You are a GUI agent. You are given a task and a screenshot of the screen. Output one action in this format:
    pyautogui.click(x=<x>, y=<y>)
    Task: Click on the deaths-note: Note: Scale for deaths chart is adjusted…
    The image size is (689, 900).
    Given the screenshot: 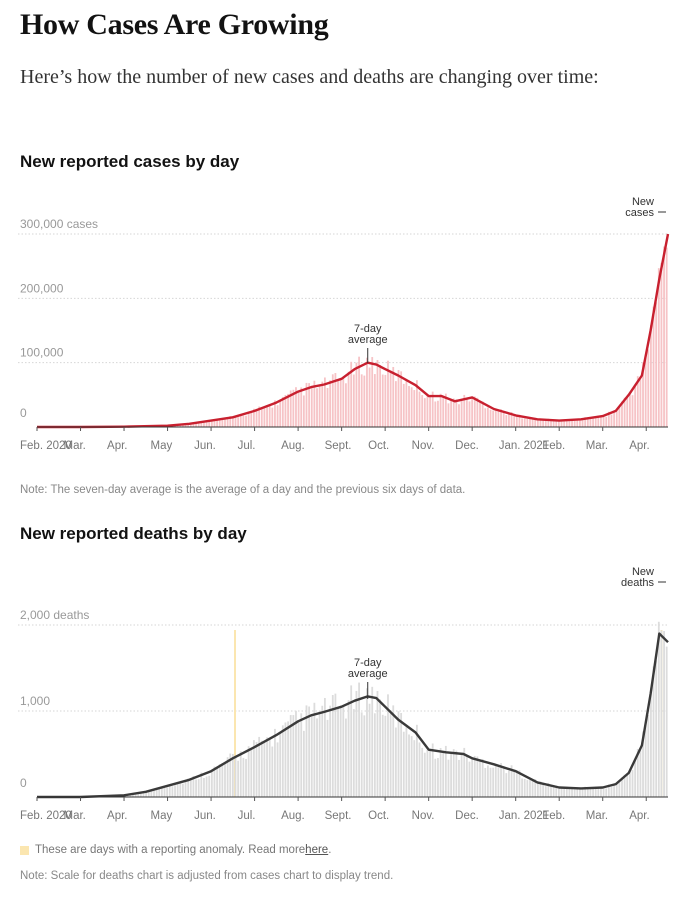 What is the action you would take?
    pyautogui.click(x=207, y=876)
    